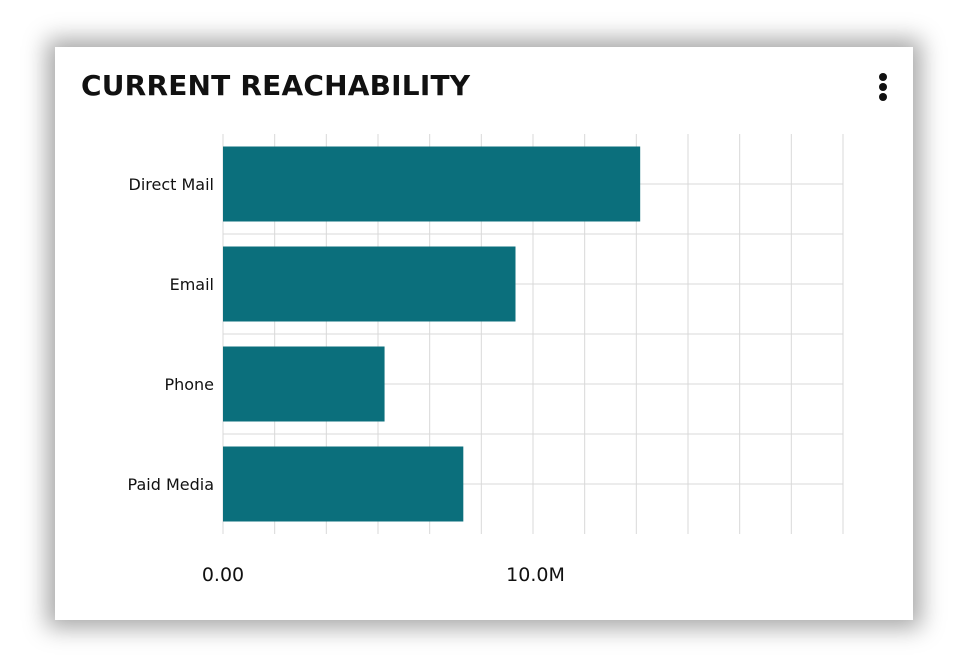 The image size is (968, 668). Describe the element at coordinates (383, 575) in the screenshot. I see `x-axis-ticks: 0.00 10.0M` at that location.